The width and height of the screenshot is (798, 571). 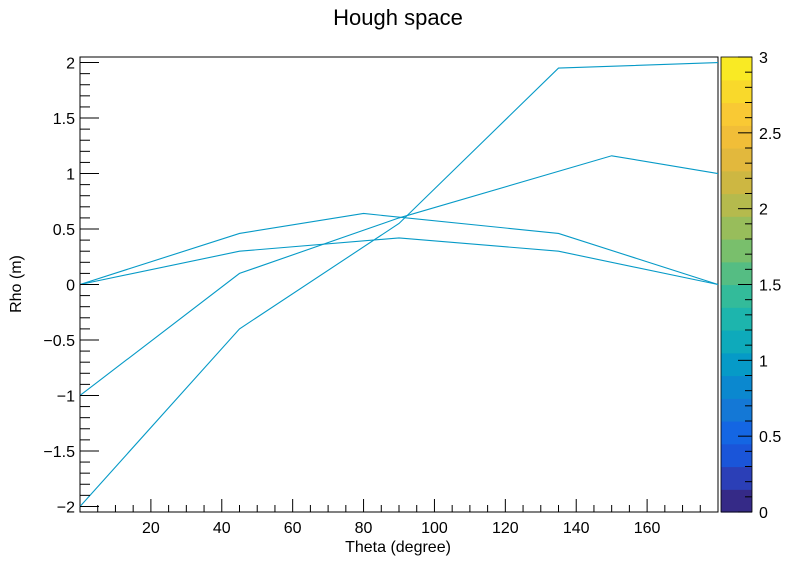 I want to click on y-tick-label: −2, so click(x=66, y=507).